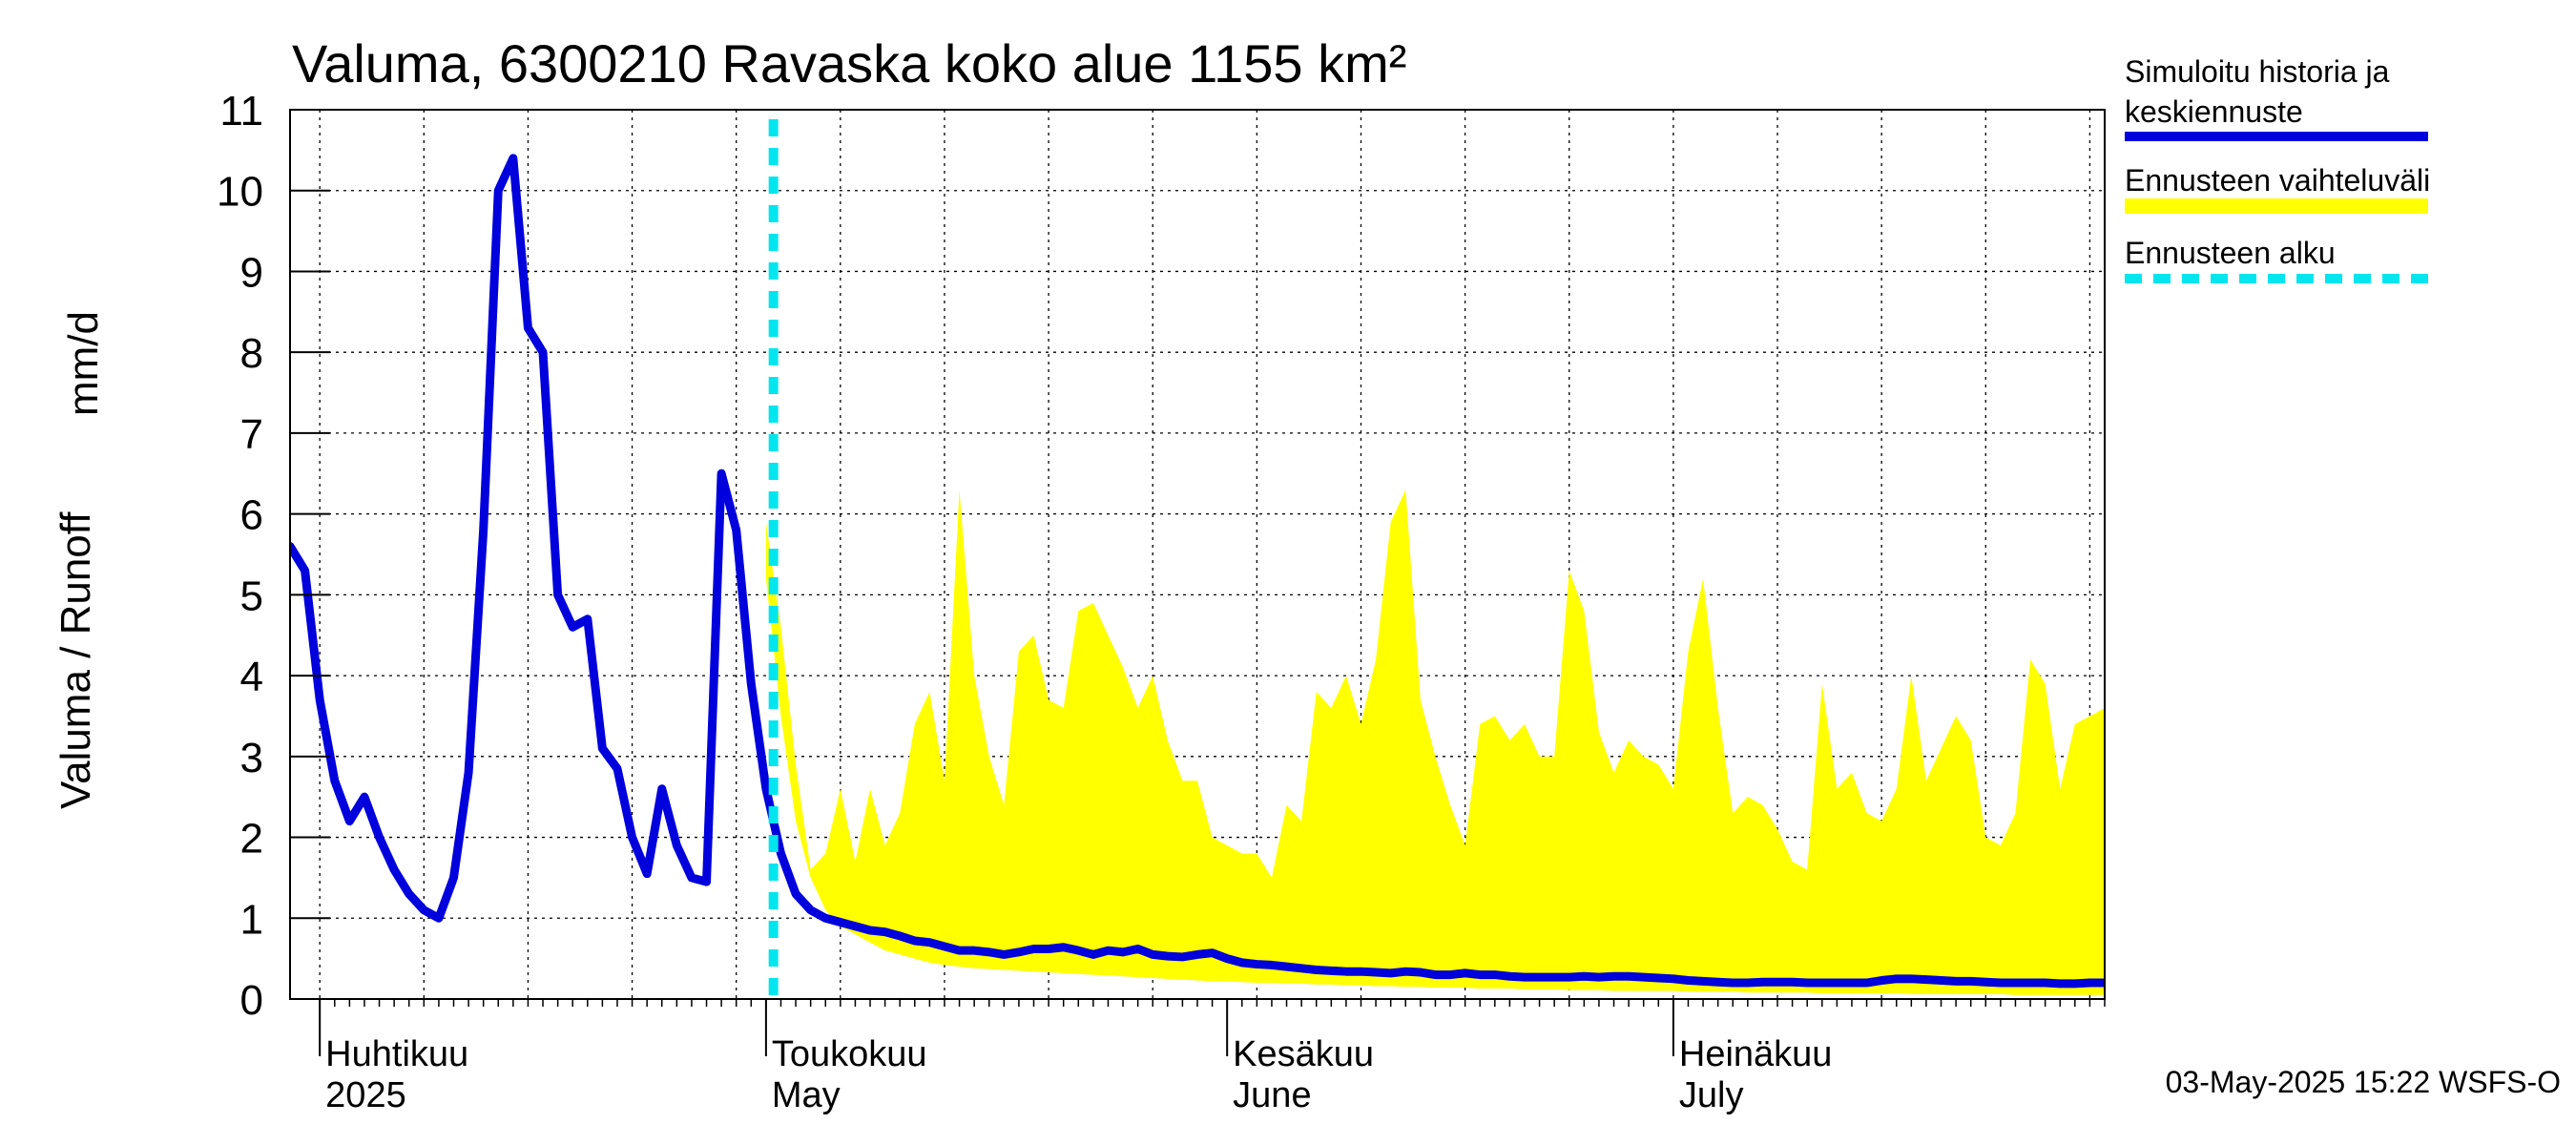  What do you see at coordinates (241, 112) in the screenshot?
I see `y-tick-label: 11` at bounding box center [241, 112].